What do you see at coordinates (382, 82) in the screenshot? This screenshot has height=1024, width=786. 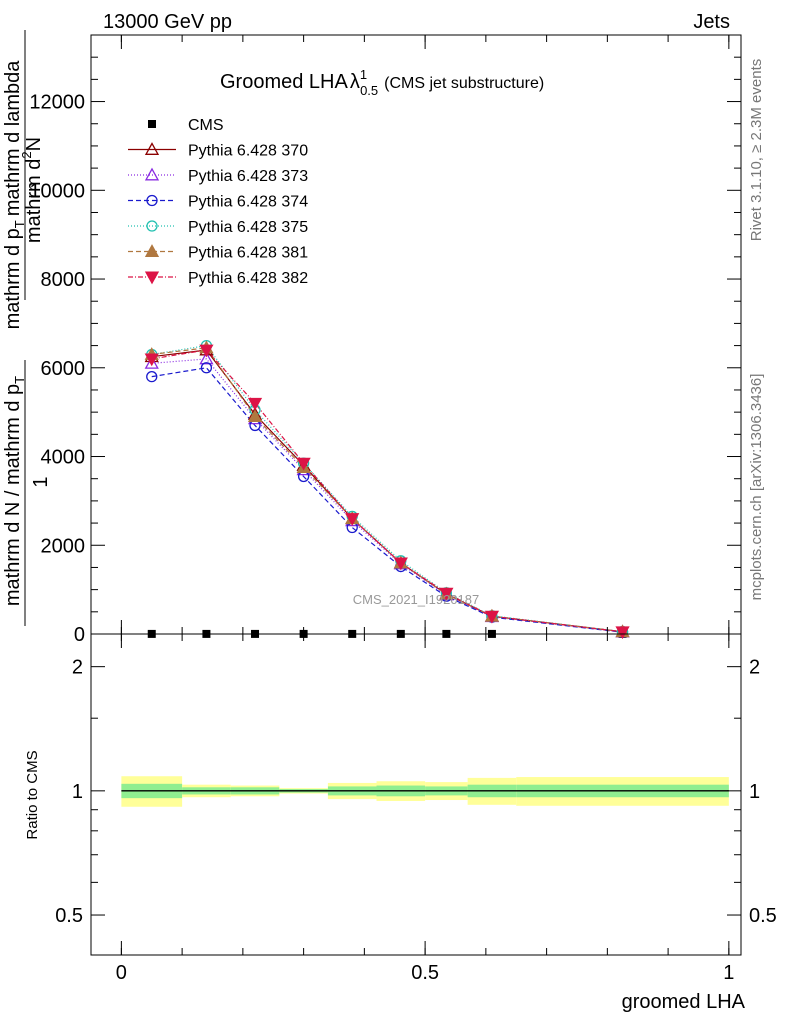 I see `chart-title: Groomed LHA λ1 0.5 (CMS jet substructure)` at bounding box center [382, 82].